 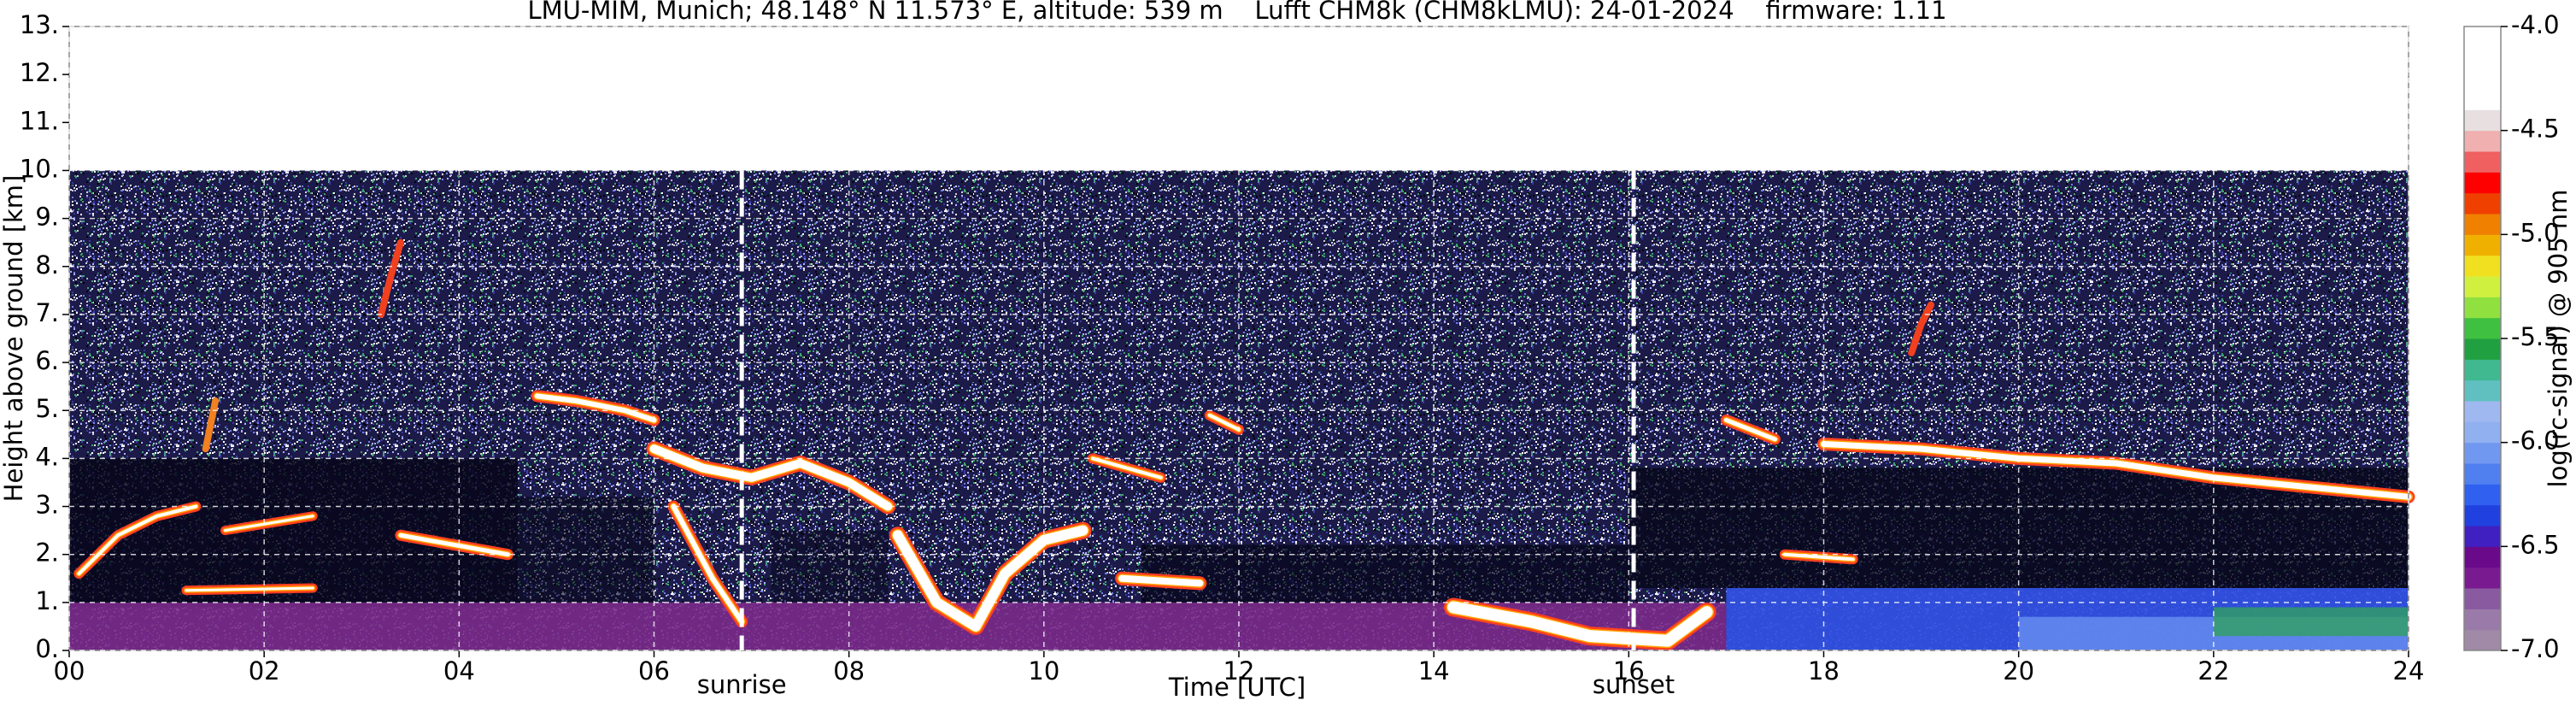 I want to click on colorbar-tick-label: -6.5, so click(x=2535, y=544).